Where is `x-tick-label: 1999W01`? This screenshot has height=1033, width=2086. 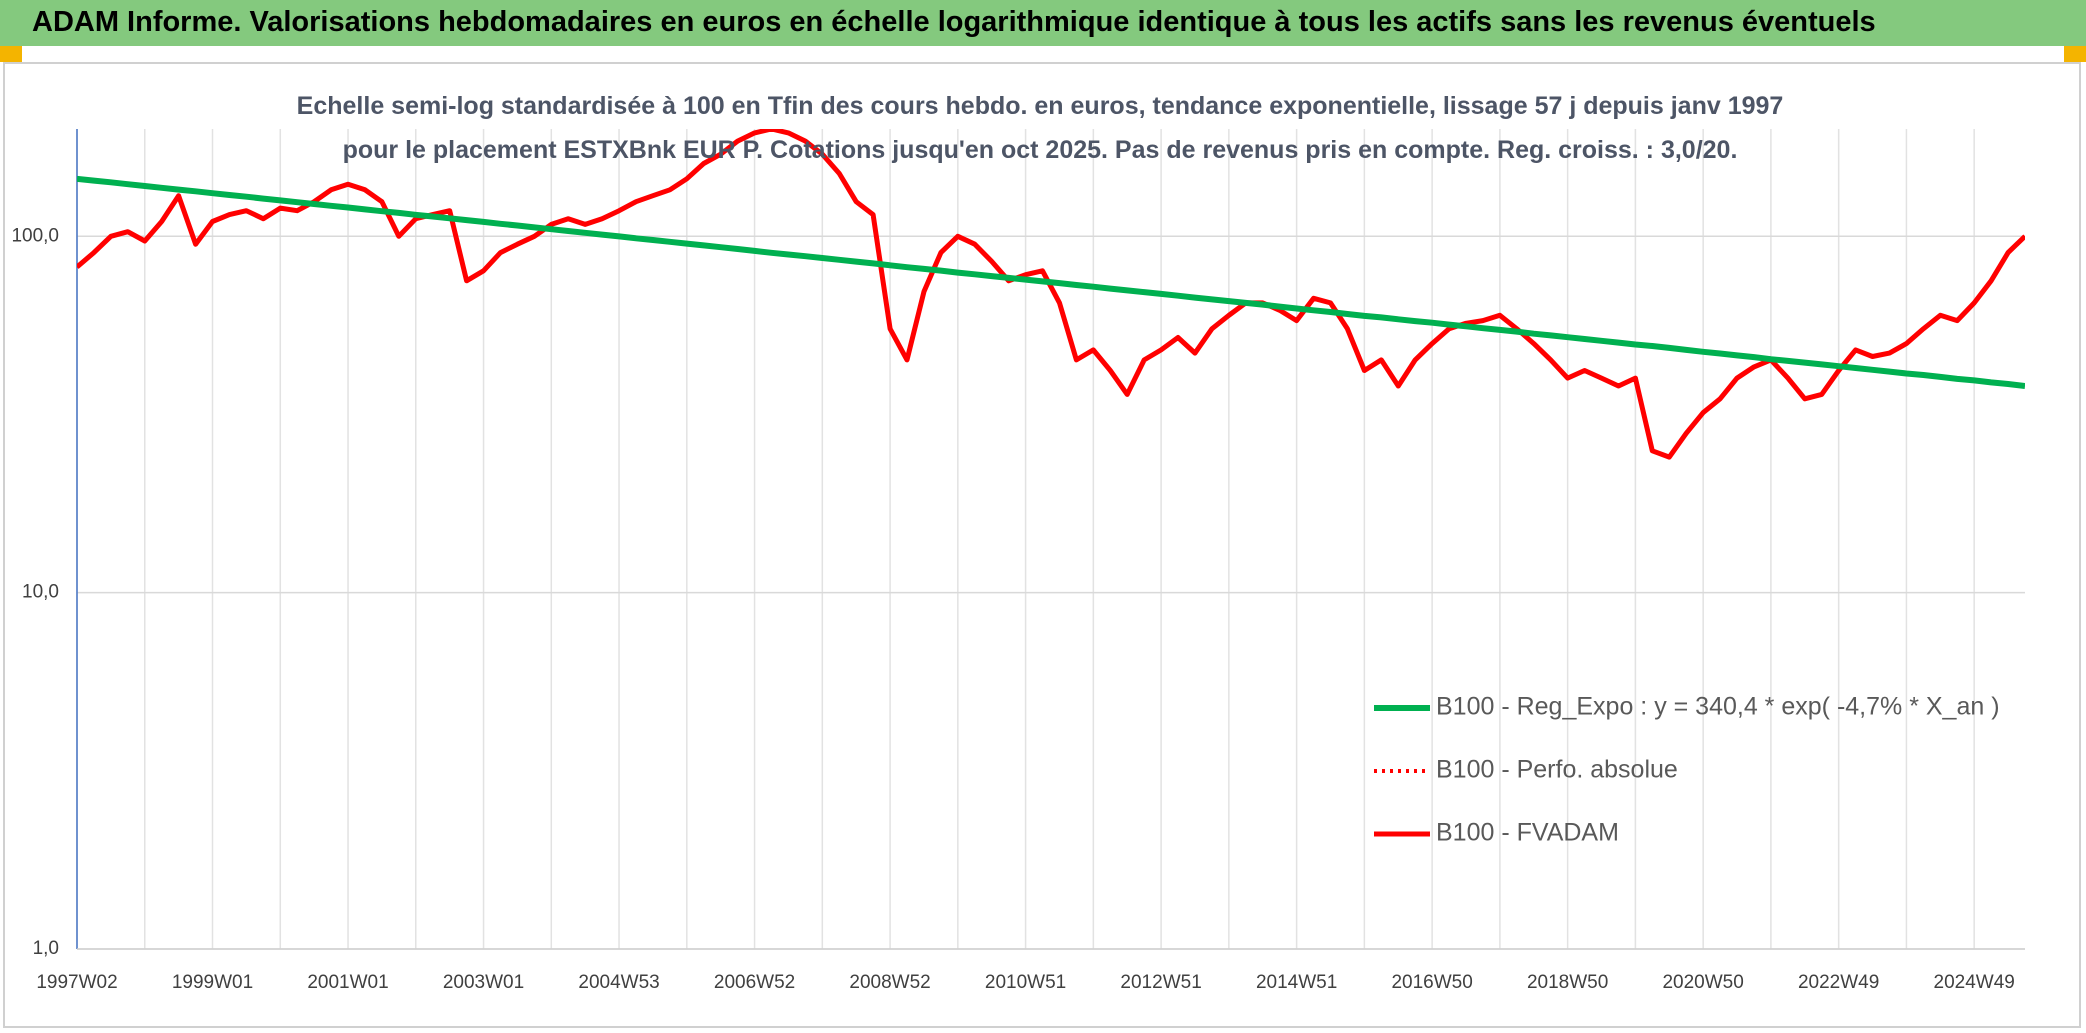
x-tick-label: 1999W01 is located at coordinates (212, 982).